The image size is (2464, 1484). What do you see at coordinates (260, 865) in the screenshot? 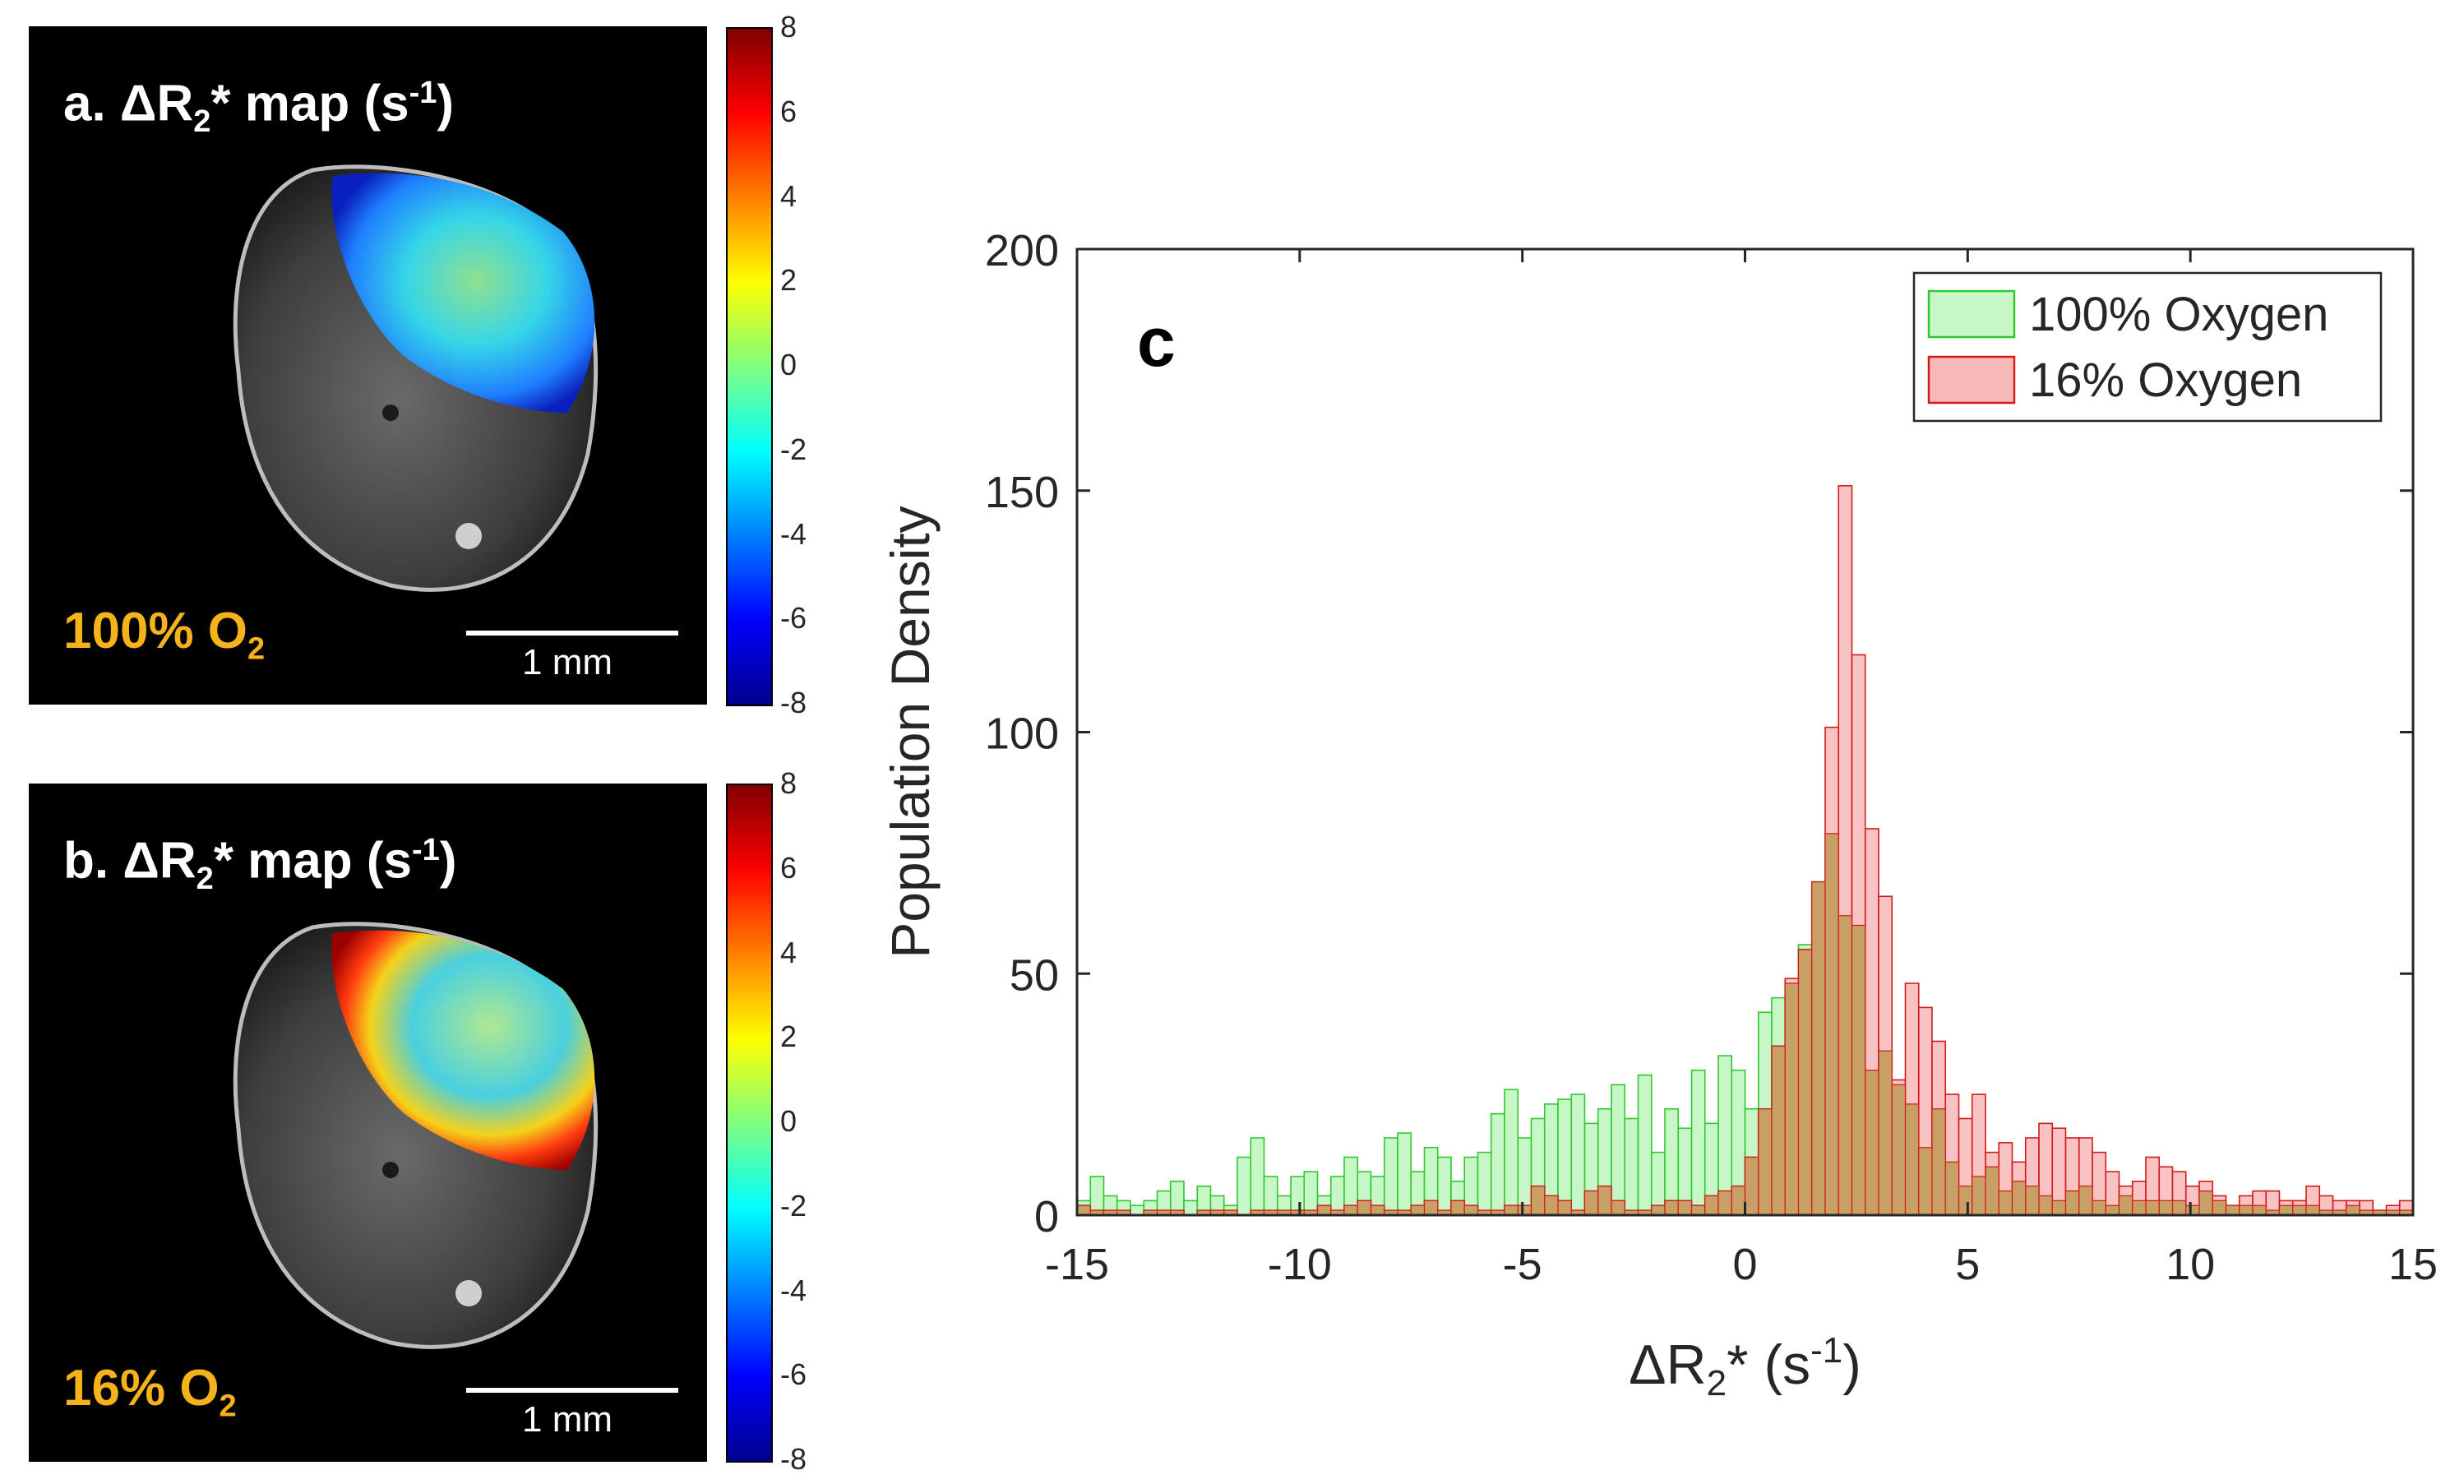
I see `map-title-b: b. ΔR2* map (s-1)` at bounding box center [260, 865].